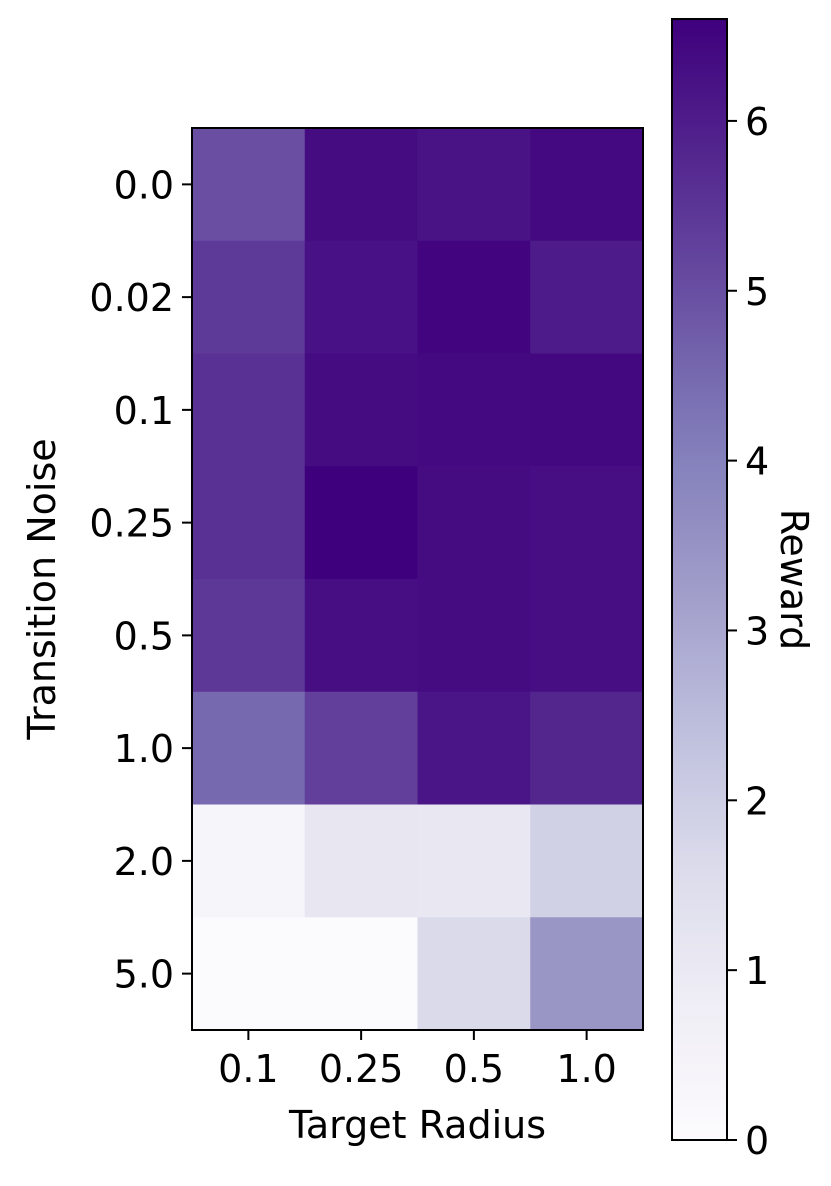 The width and height of the screenshot is (831, 1186). I want to click on y-tick-label: 0.1, so click(144, 411).